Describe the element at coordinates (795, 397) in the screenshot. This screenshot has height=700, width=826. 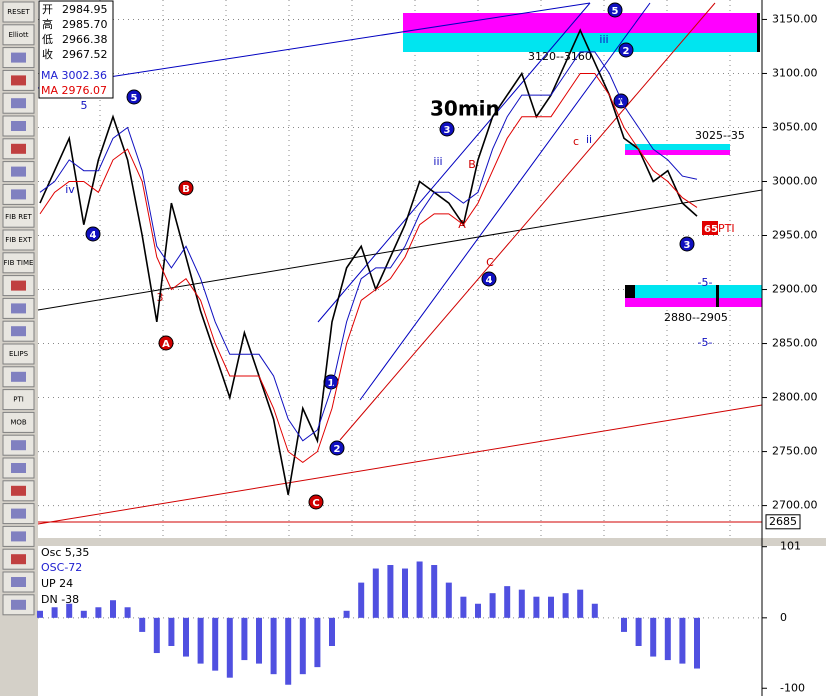
I see `y-tick-label: 2800.00` at that location.